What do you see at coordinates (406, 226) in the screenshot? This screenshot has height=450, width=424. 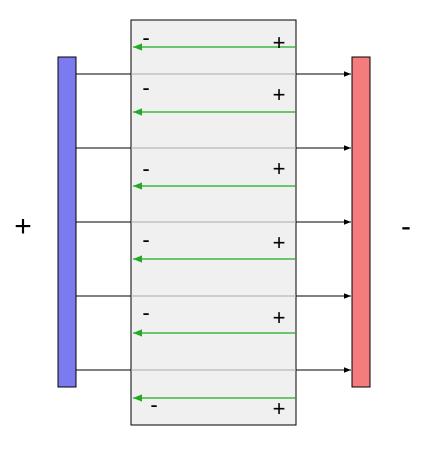 I see `right-plate-sign: -` at bounding box center [406, 226].